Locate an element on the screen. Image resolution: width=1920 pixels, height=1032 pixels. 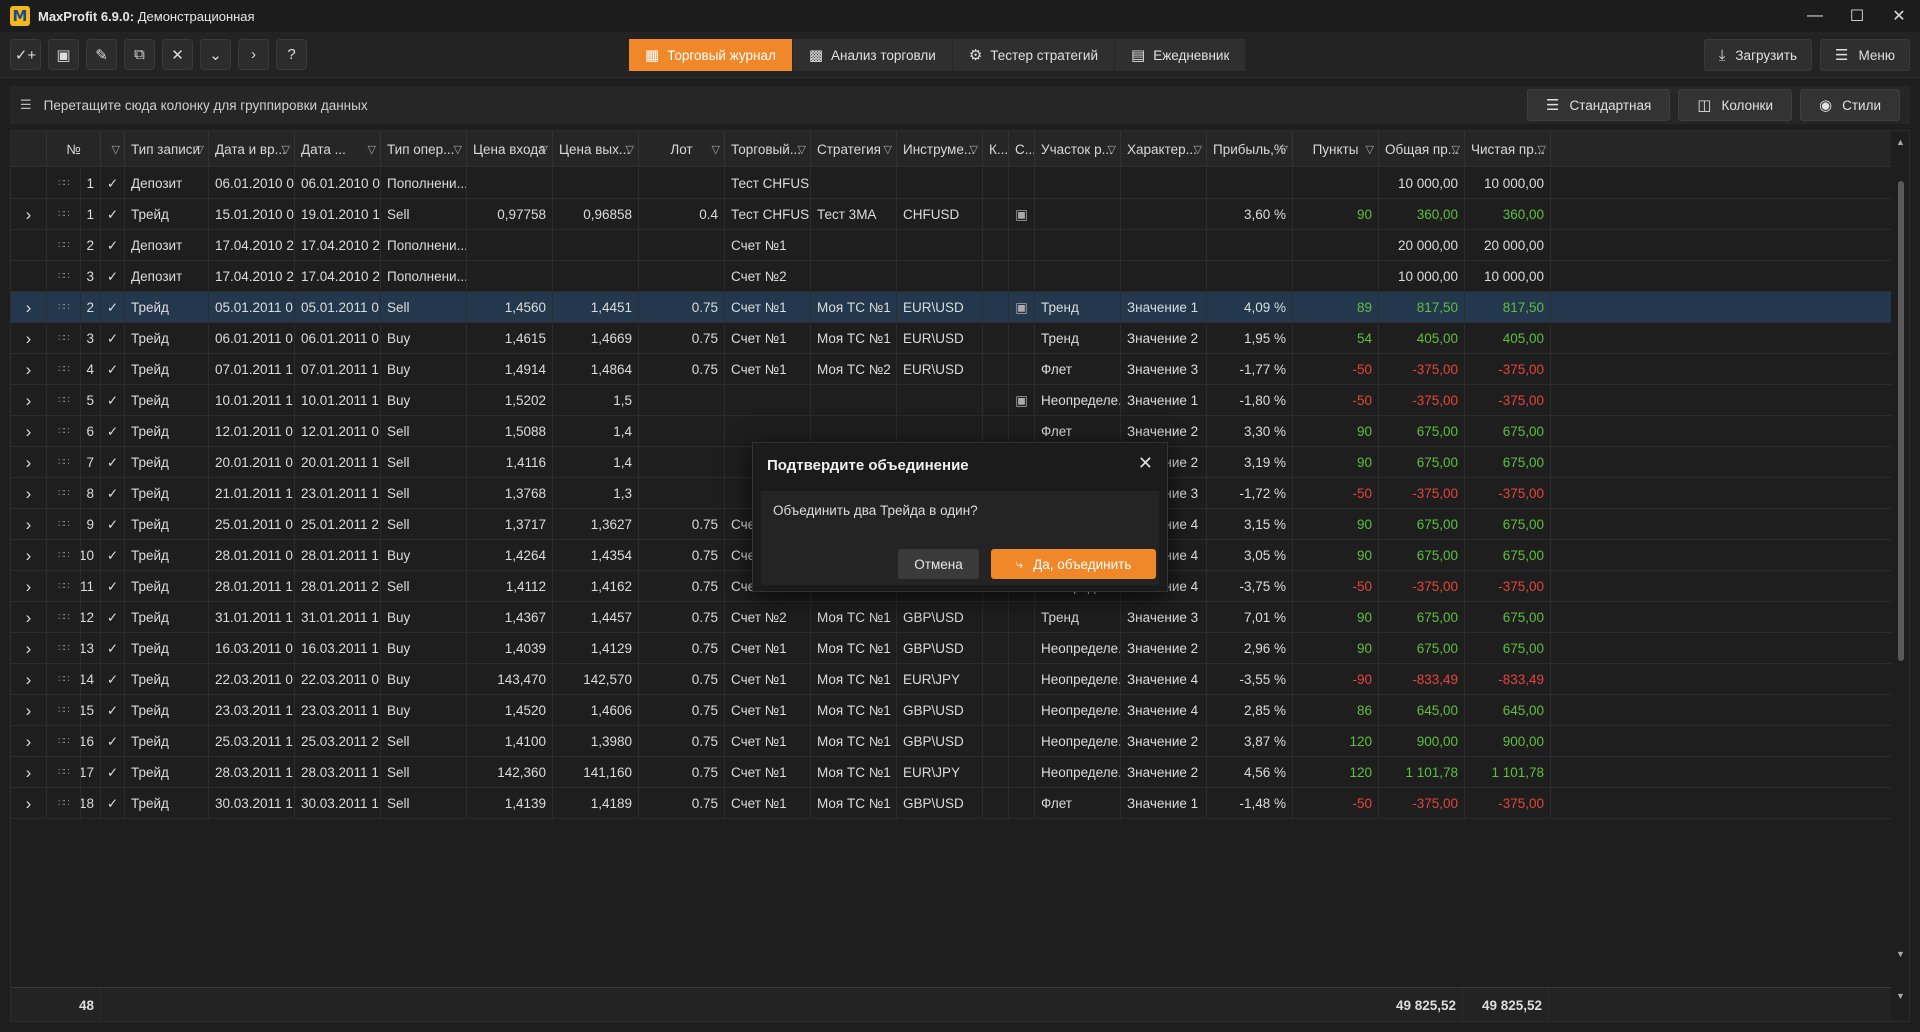
column-header-9: Торговый... ▽ is located at coordinates (768, 149).